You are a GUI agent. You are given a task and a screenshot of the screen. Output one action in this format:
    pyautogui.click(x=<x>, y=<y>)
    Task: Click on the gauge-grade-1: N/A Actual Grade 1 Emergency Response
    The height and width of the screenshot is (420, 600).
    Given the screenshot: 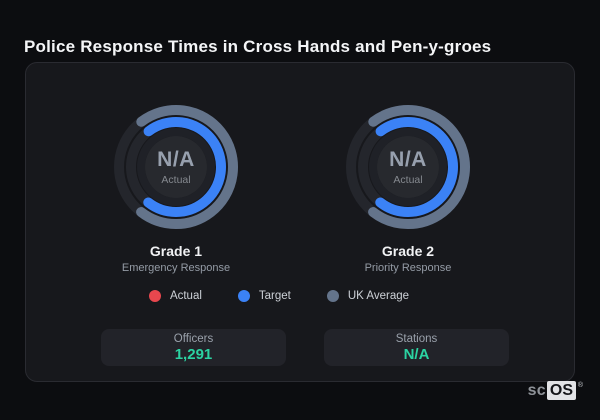 What is the action you would take?
    pyautogui.click(x=176, y=187)
    